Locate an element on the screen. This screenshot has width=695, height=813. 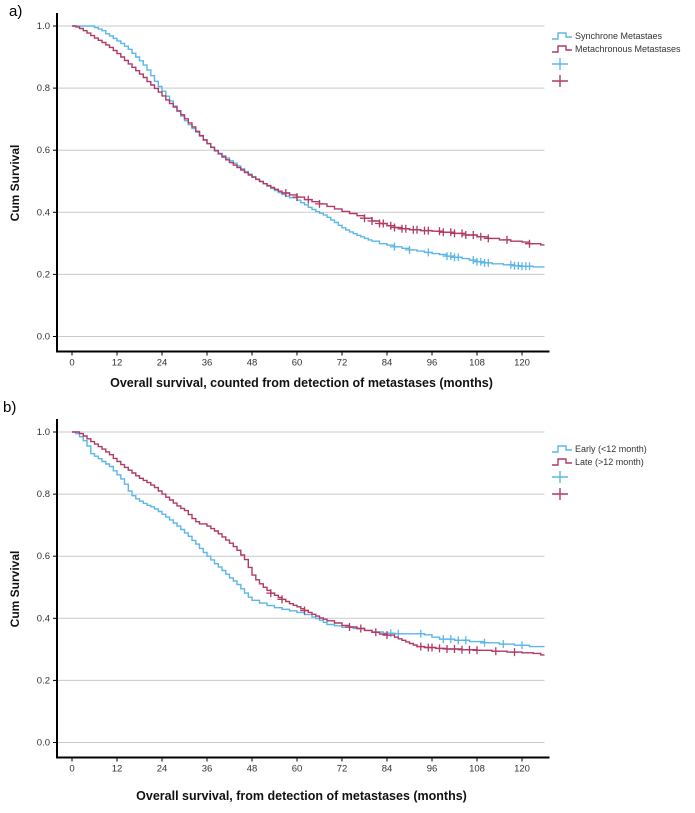
y-axis-title-b: Cum Survival is located at coordinates (15, 589).